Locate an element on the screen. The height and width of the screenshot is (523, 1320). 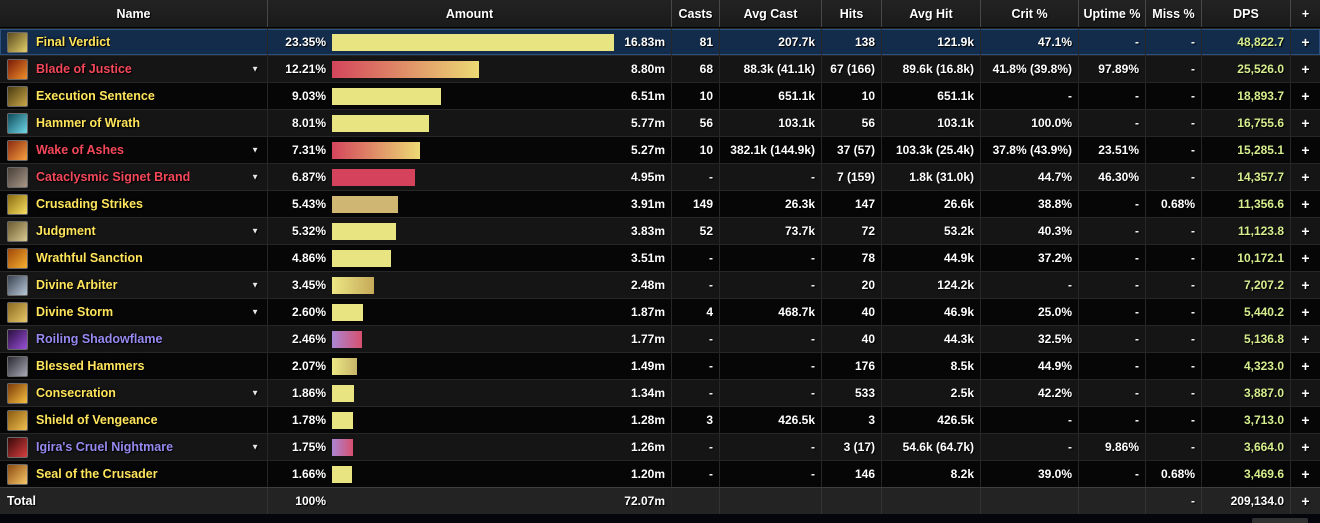
hits-cell: 56 is located at coordinates (852, 123).